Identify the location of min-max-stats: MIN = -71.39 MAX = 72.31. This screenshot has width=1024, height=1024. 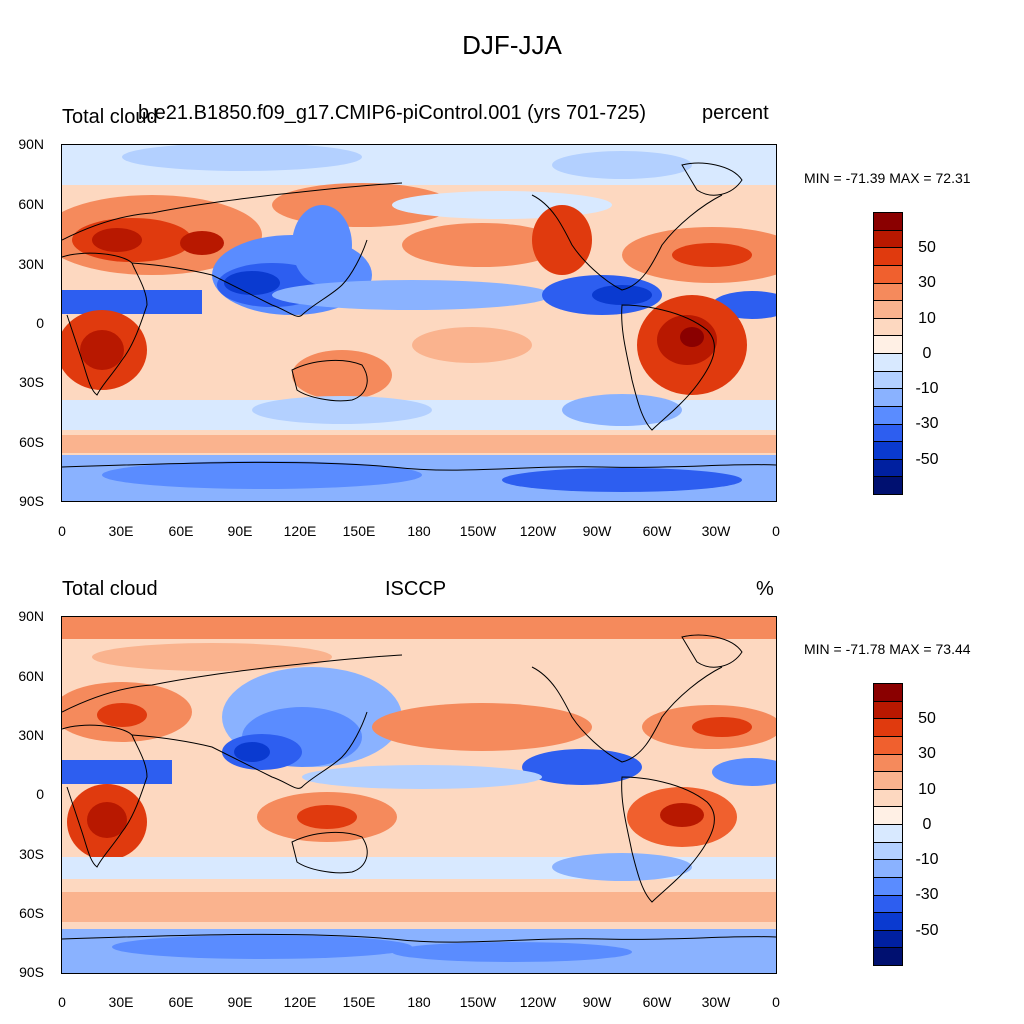
(887, 178).